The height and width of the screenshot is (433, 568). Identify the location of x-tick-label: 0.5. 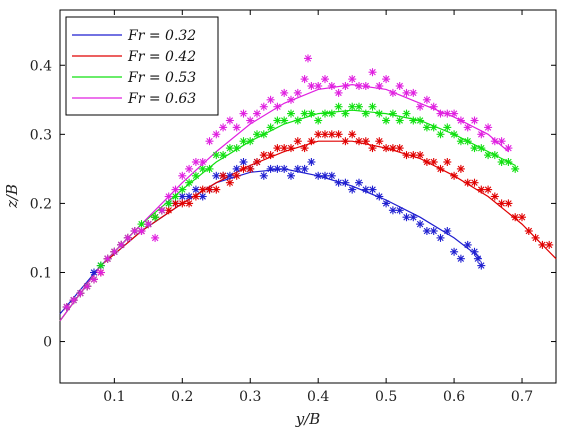
(386, 397).